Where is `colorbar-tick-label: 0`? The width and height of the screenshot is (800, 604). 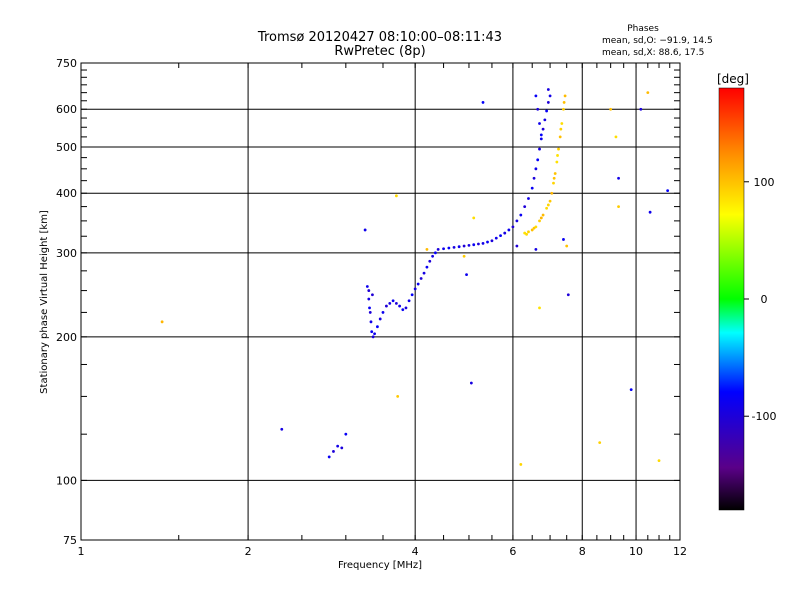
colorbar-tick-label: 0 is located at coordinates (764, 299).